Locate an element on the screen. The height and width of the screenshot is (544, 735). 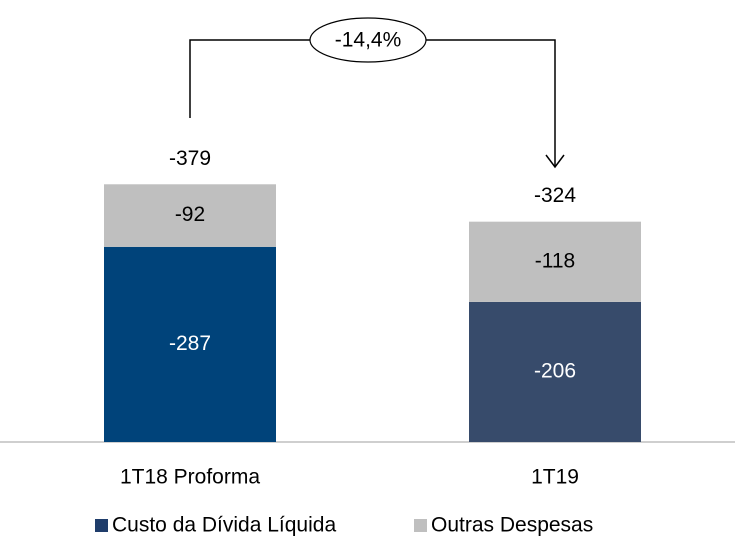
total-label: -379 is located at coordinates (190, 158).